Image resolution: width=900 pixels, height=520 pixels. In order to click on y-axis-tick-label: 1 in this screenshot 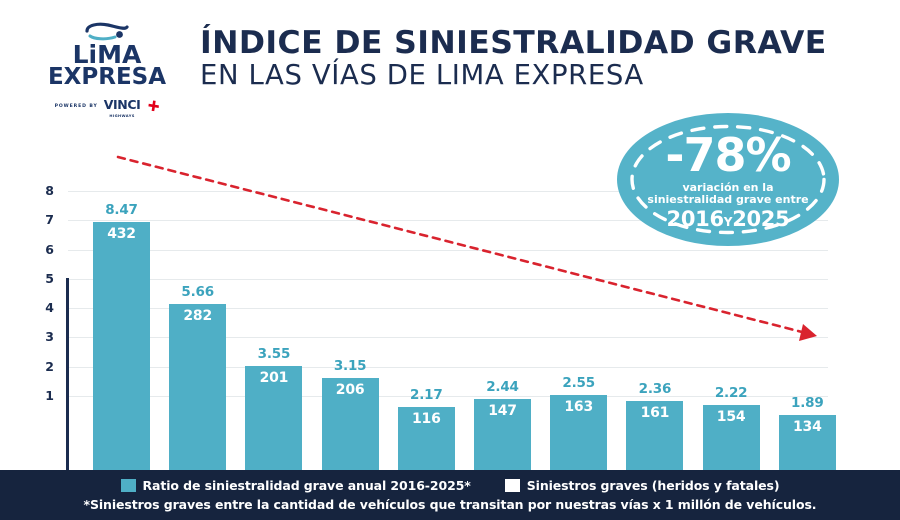, I will do `click(49, 395)`.